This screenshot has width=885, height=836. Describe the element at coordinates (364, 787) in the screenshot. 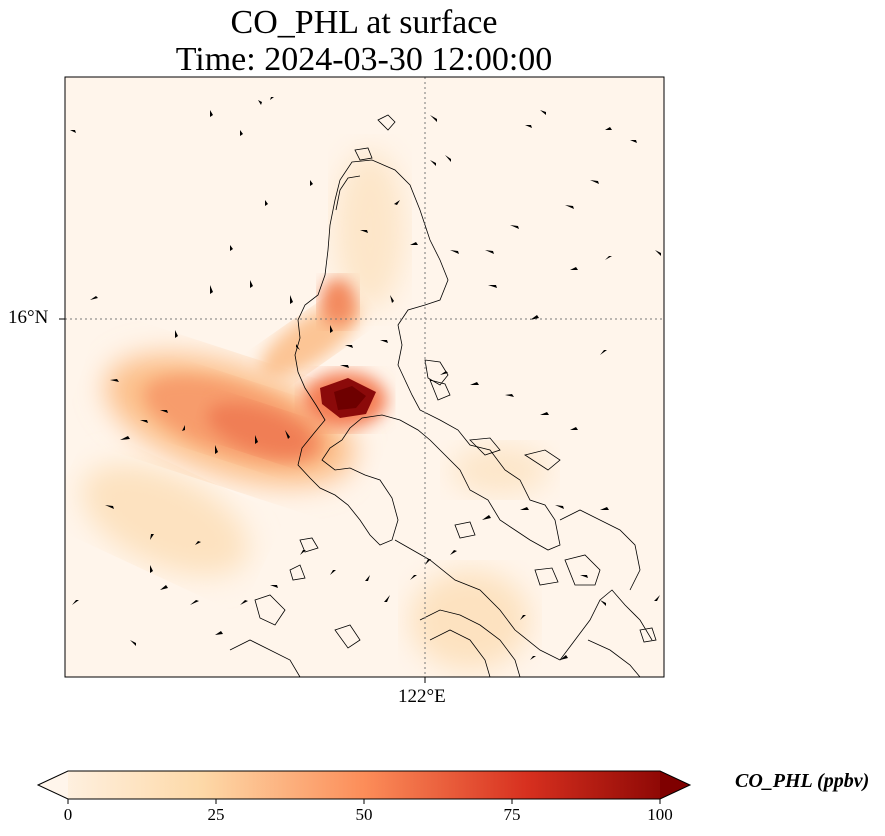

I see `colorbar` at that location.